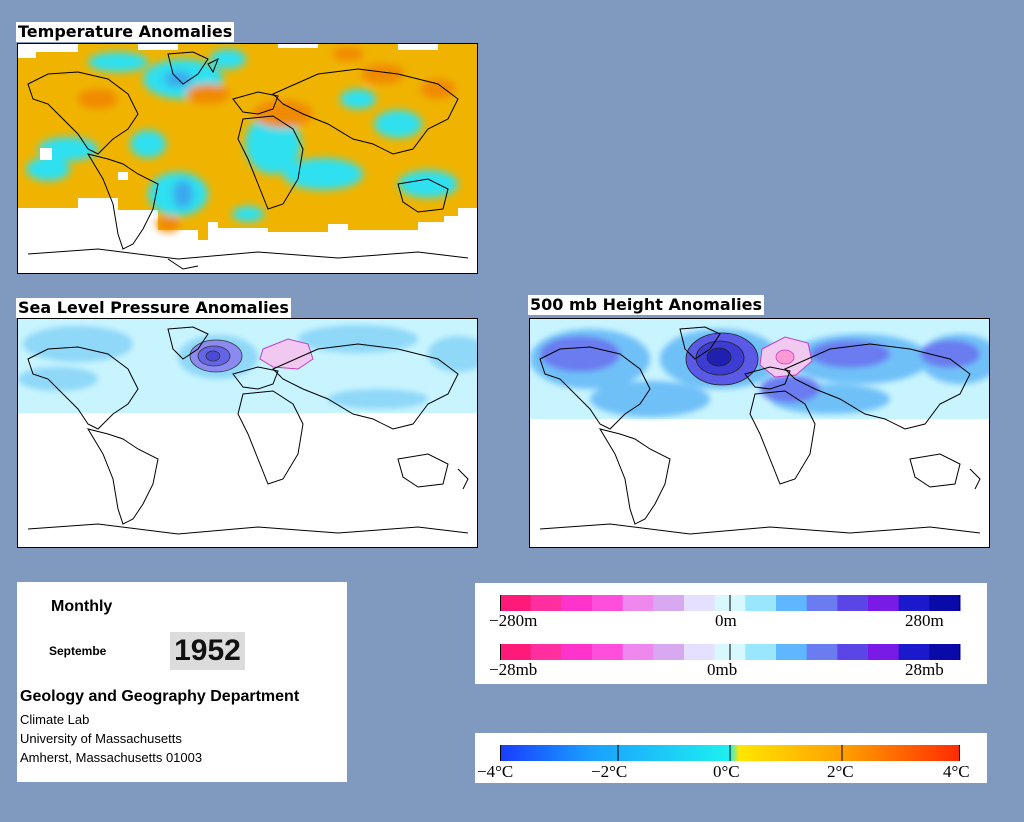  I want to click on 500mb-height-map, so click(759, 433).